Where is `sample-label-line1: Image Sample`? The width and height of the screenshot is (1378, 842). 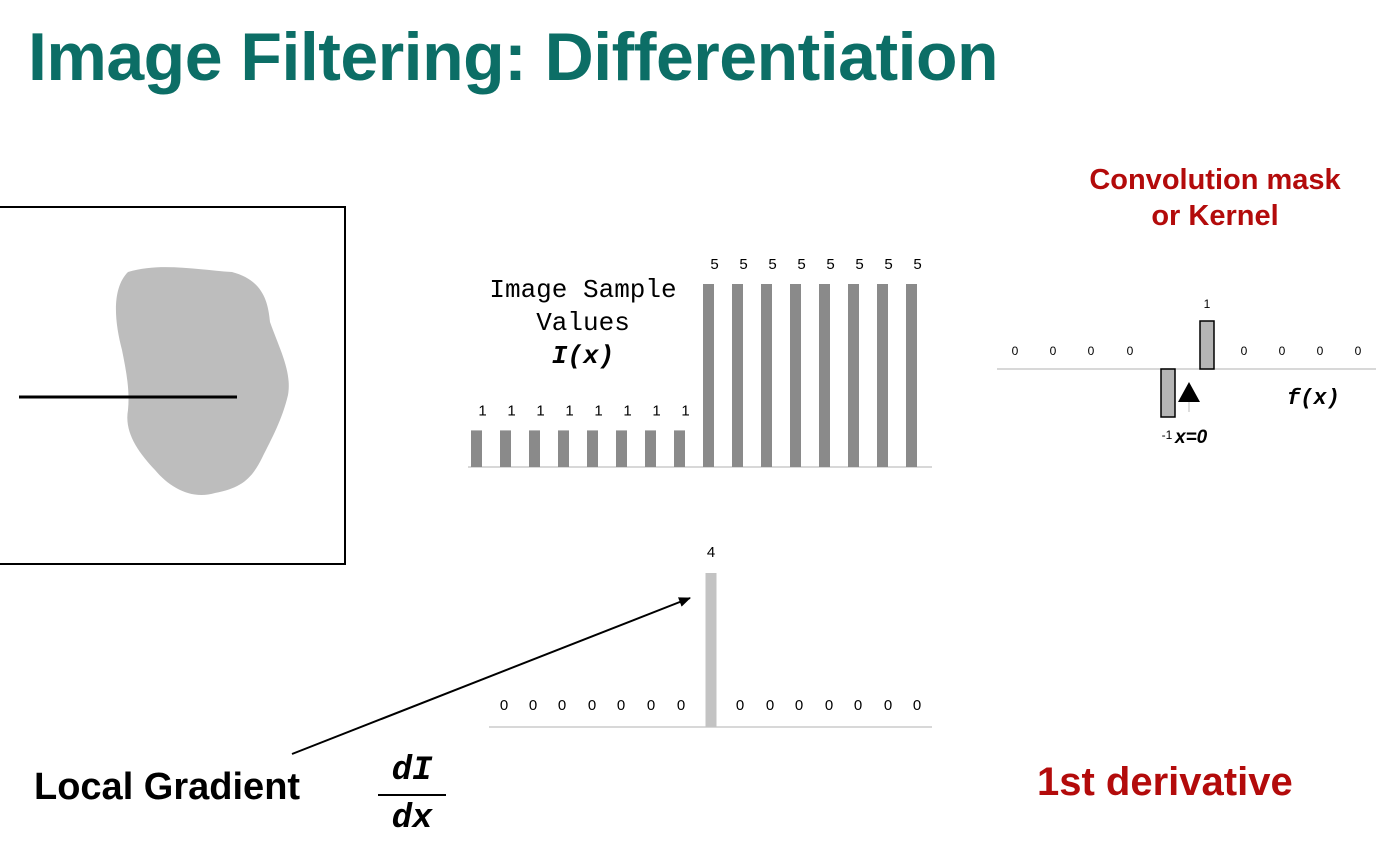 sample-label-line1: Image Sample is located at coordinates (583, 290).